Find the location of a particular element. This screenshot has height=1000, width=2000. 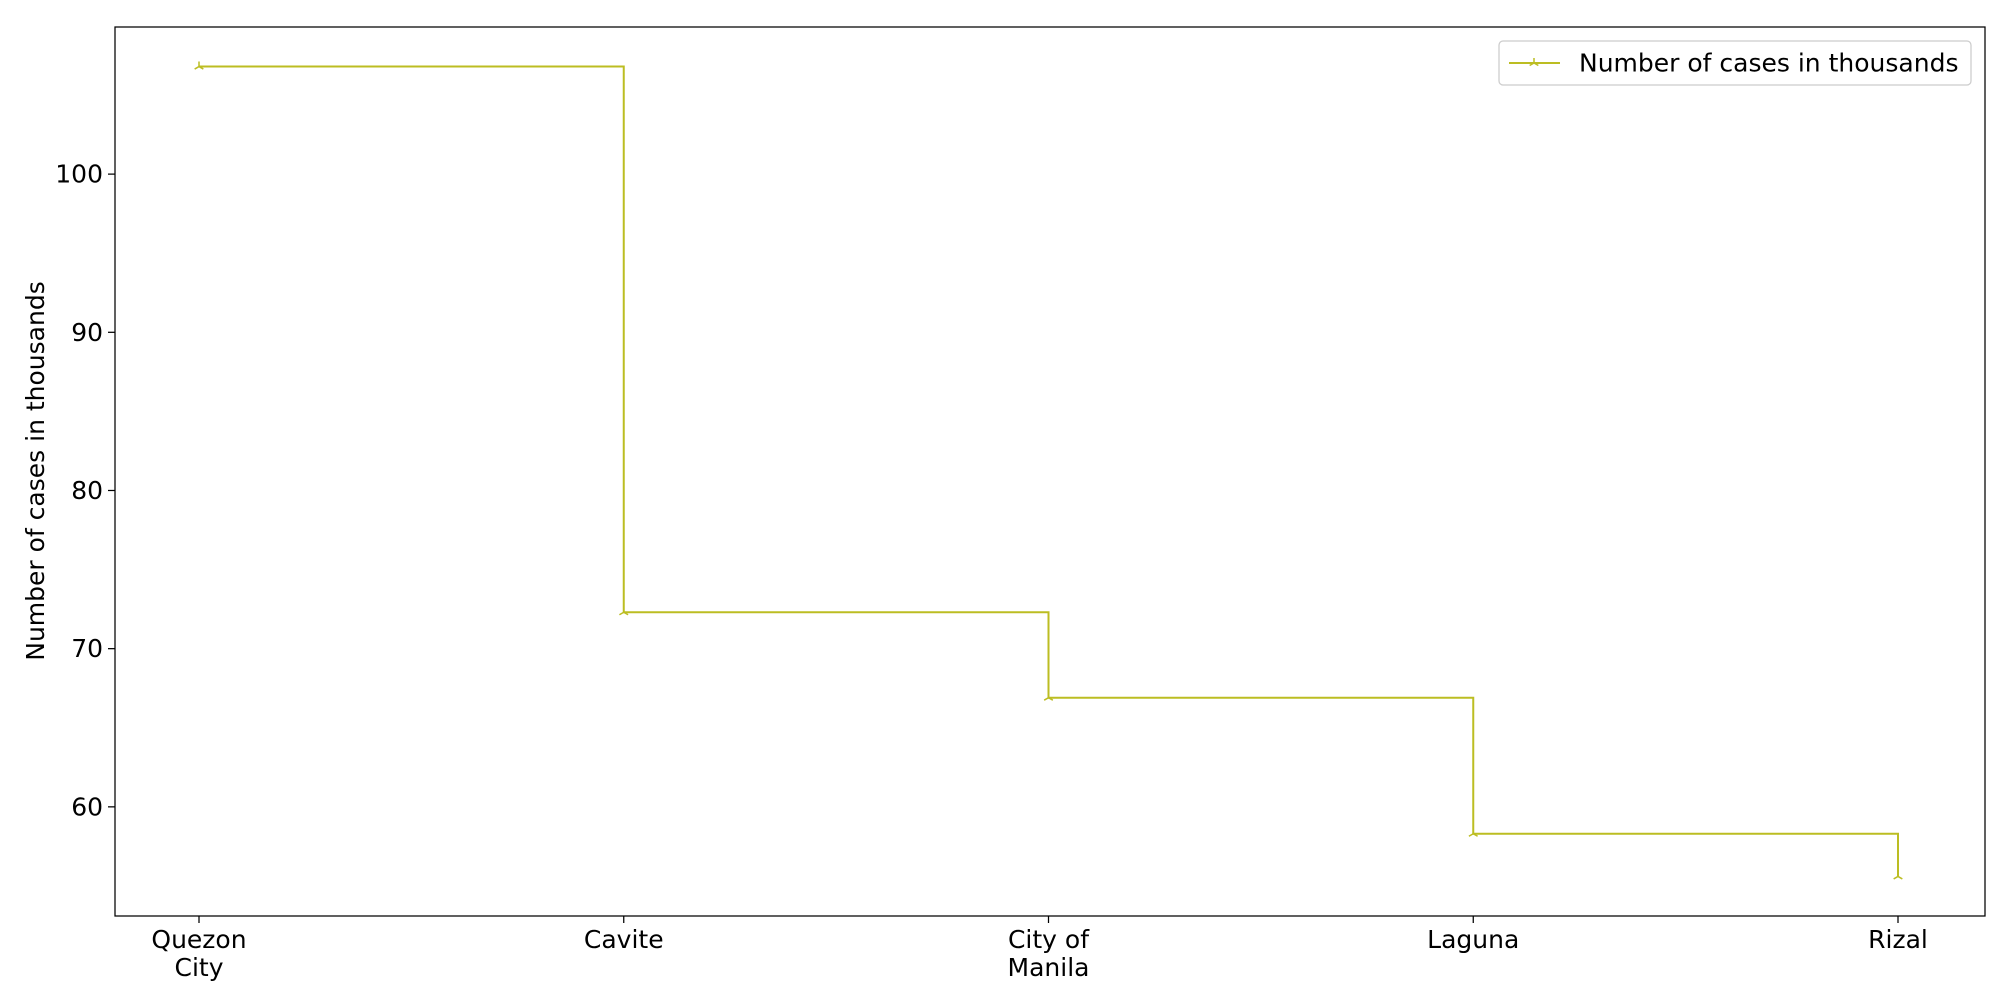

x-tick-label: Laguna is located at coordinates (1473, 939).